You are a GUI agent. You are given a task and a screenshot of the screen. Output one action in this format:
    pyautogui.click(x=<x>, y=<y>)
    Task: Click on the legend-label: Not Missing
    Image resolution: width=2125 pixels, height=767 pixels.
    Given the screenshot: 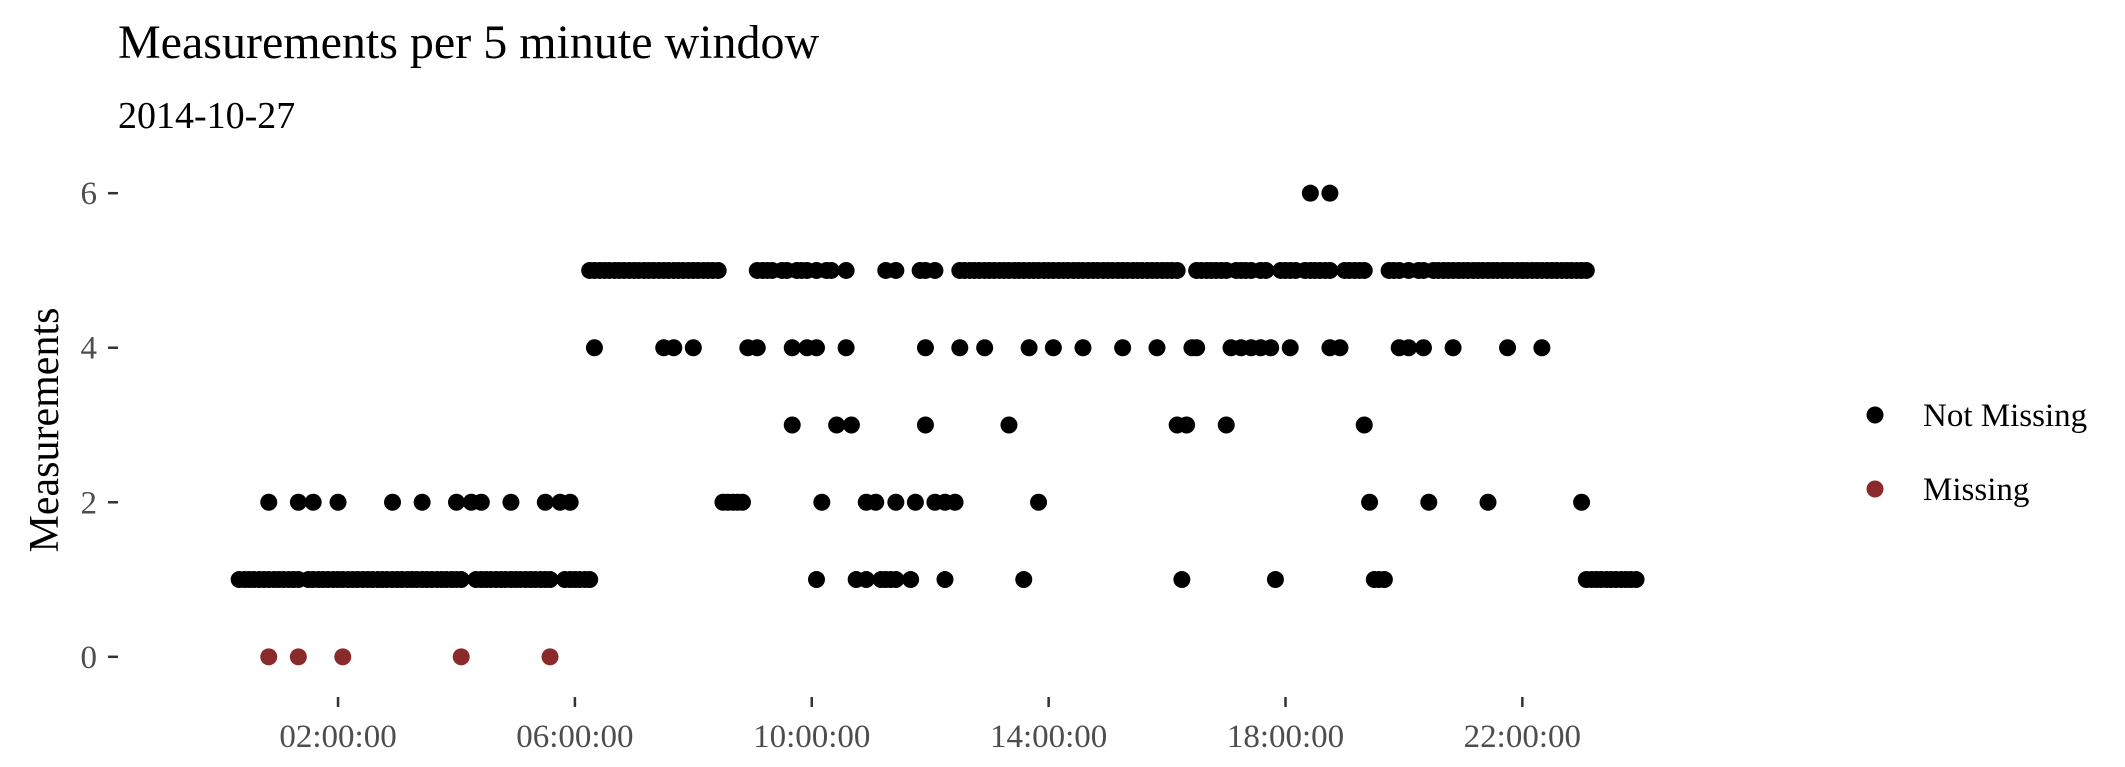 What is the action you would take?
    pyautogui.click(x=2005, y=416)
    